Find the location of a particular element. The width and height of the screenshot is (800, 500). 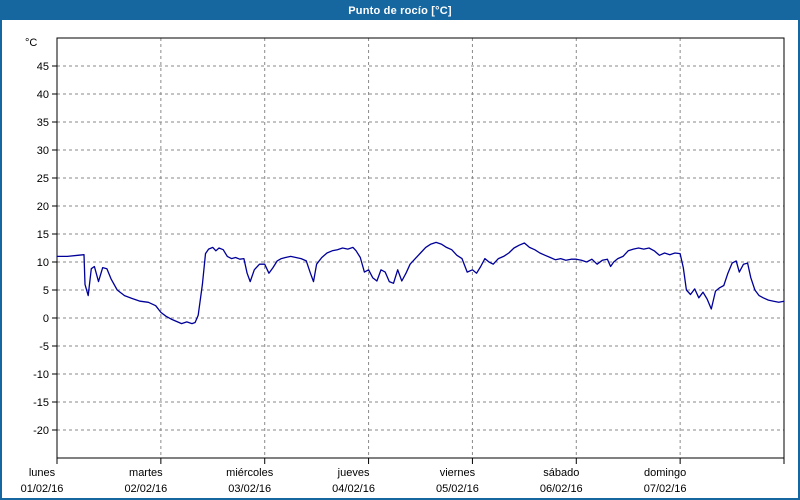

x-date-label: 04/02/16 is located at coordinates (353, 489).